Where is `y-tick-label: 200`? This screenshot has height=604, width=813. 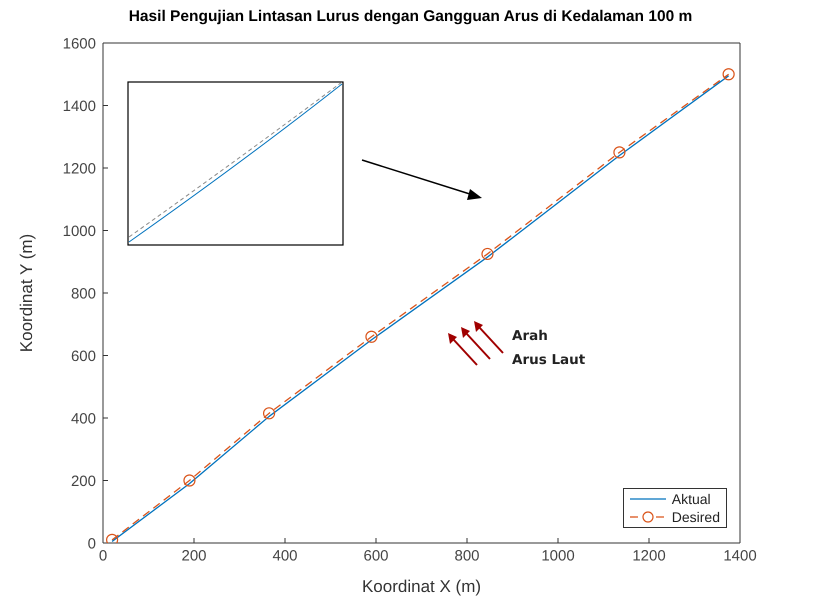
y-tick-label: 200 is located at coordinates (83, 481).